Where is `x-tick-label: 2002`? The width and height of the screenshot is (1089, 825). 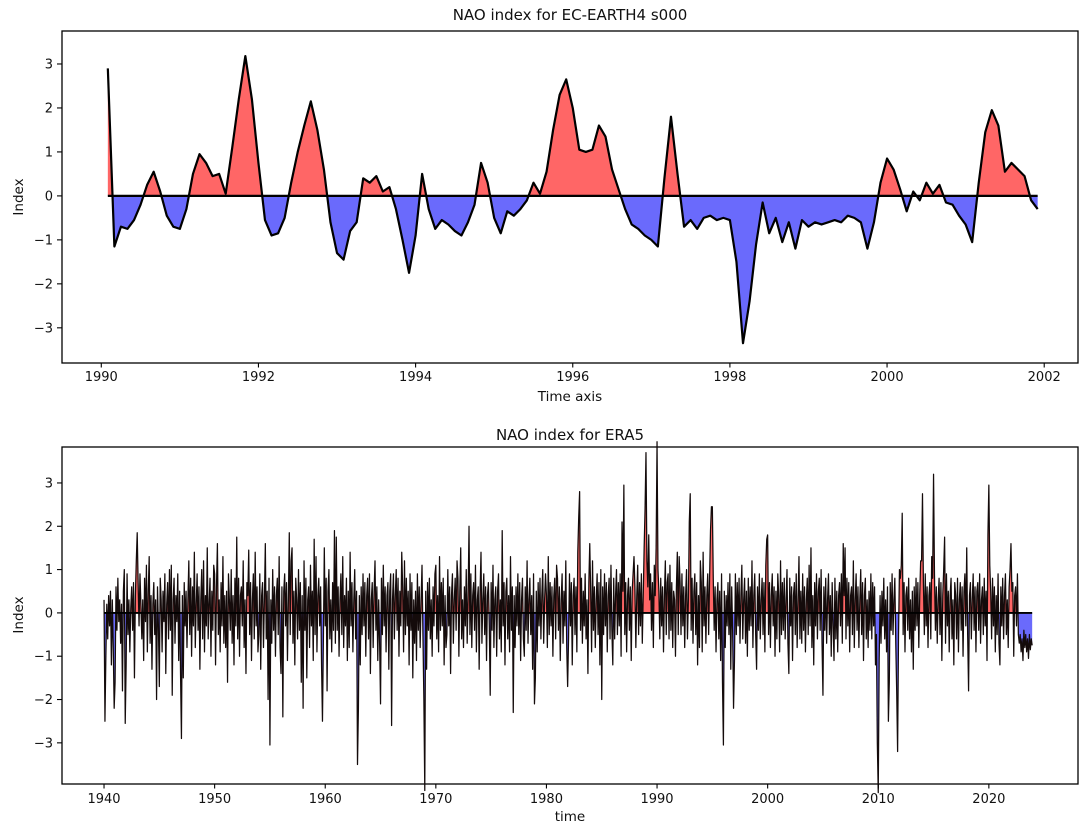
x-tick-label: 2002 is located at coordinates (1044, 377).